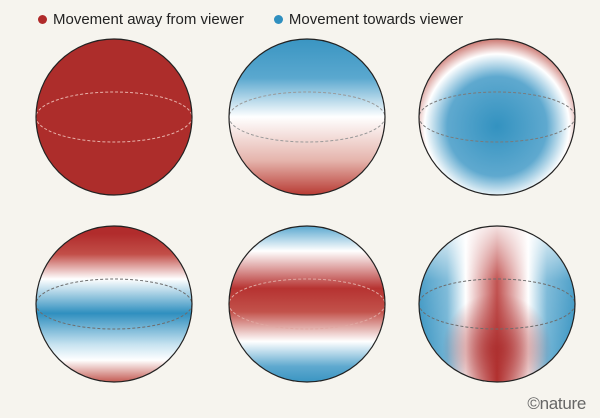 The width and height of the screenshot is (600, 418). What do you see at coordinates (307, 304) in the screenshot?
I see `sphere-red-equator-blue-poles` at bounding box center [307, 304].